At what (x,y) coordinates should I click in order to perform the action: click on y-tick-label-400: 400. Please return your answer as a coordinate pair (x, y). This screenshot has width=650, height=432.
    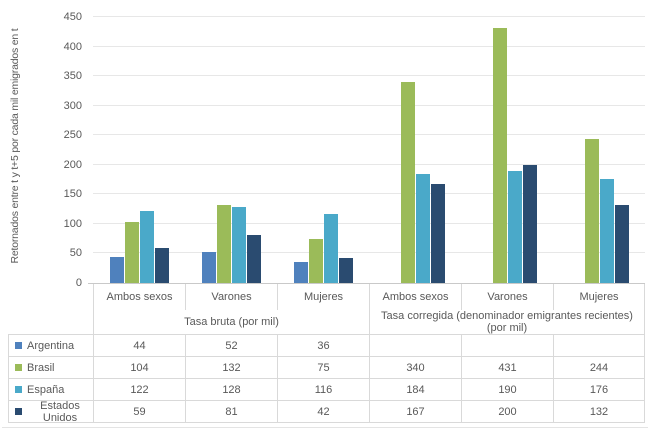
    Looking at the image, I should click on (72, 46).